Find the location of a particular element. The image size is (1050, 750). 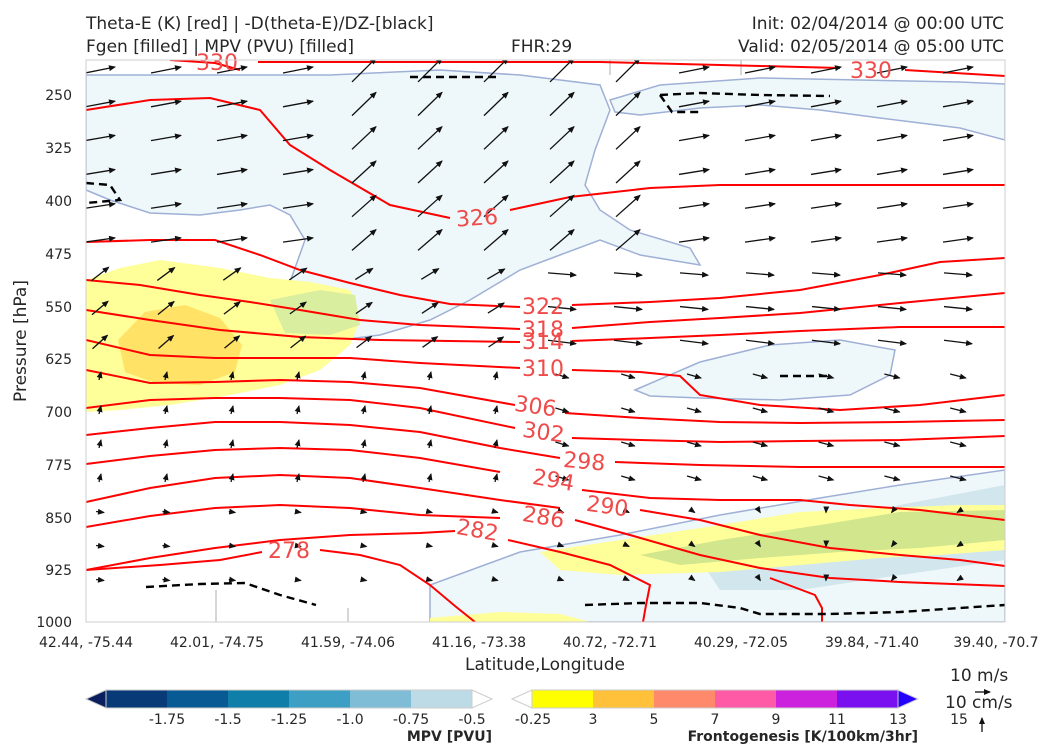

theta-e-line-322a is located at coordinates (545, 273).